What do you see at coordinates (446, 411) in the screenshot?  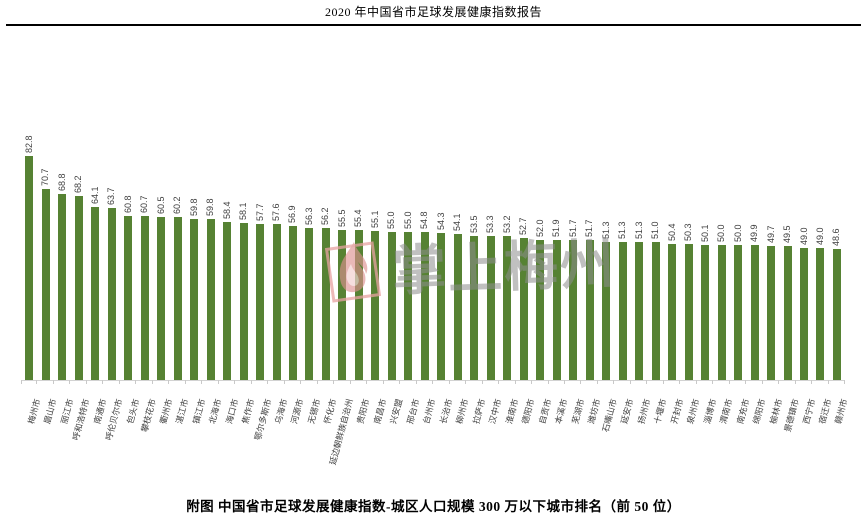 I see `x-axis-label: 长治市` at bounding box center [446, 411].